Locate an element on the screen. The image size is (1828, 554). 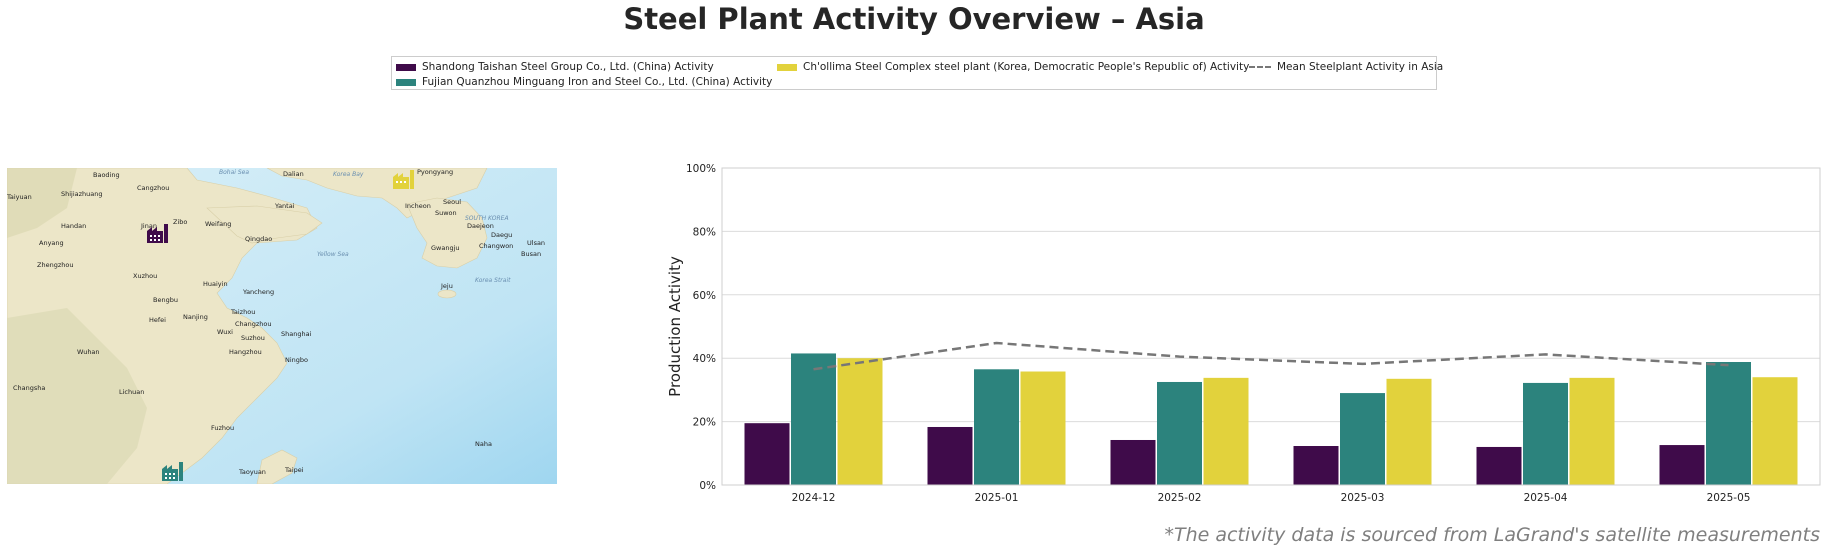
map-label: Wuhan is located at coordinates (88, 352).